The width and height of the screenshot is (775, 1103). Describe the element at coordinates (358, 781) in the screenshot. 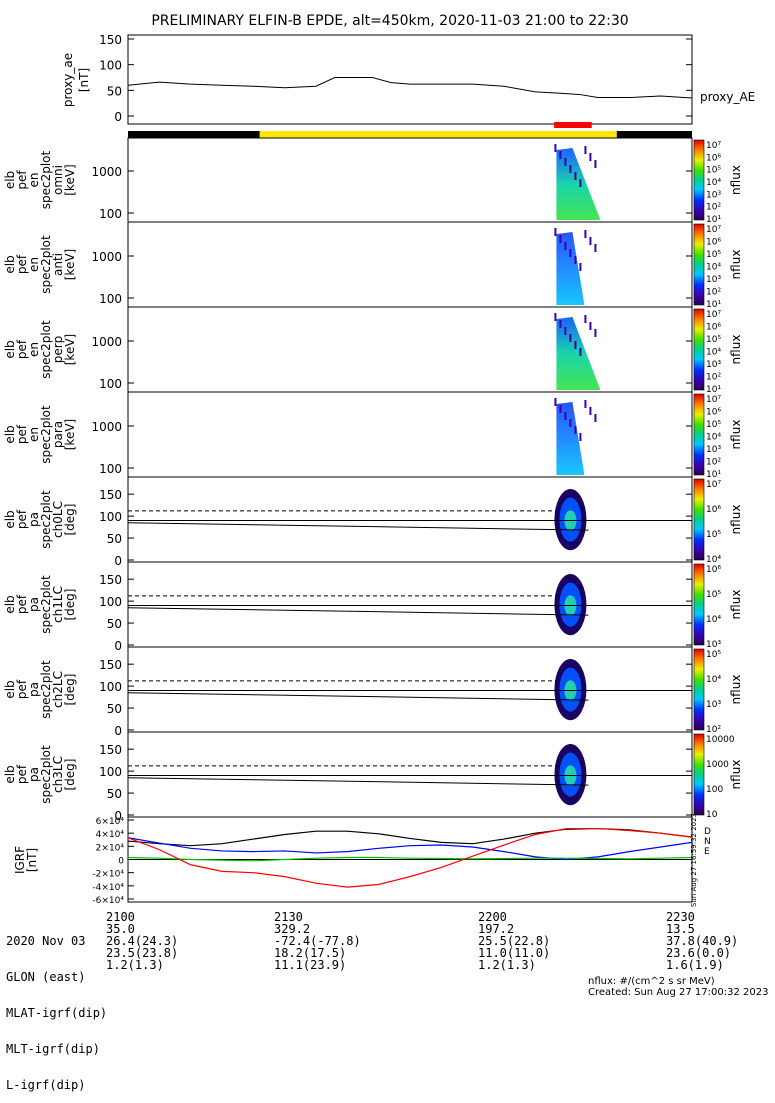

I see `ch3LC-losscone-solid` at that location.